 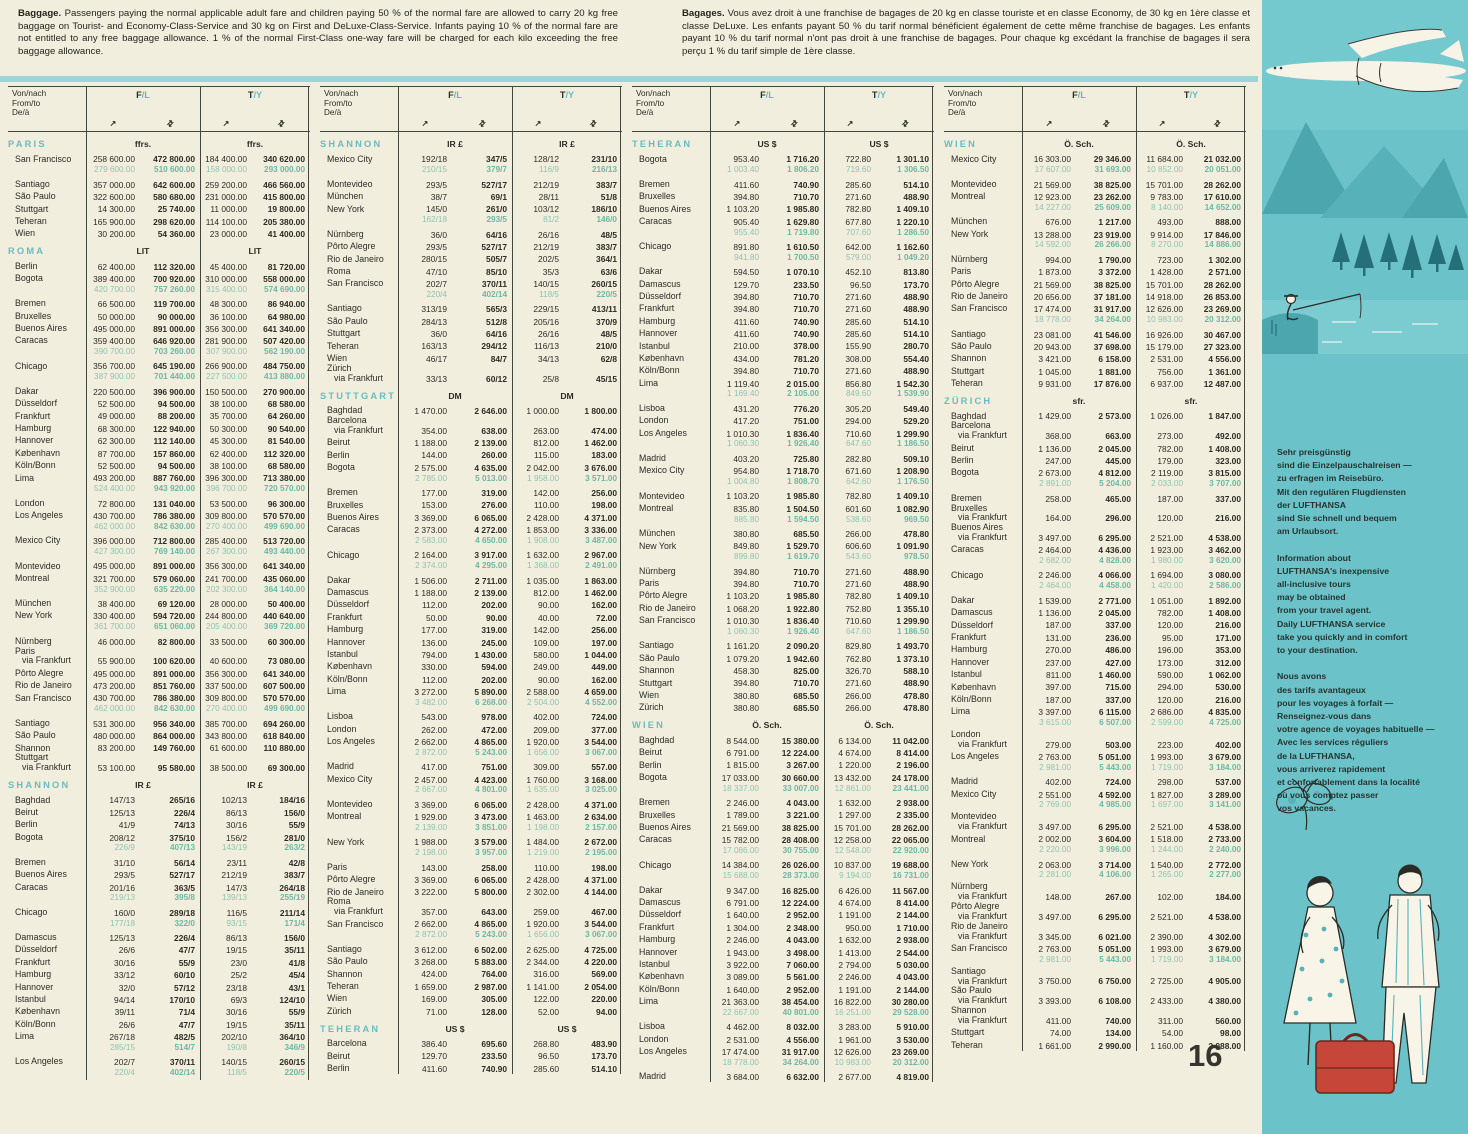 I want to click on fare-value: 394.80, so click(x=746, y=296).